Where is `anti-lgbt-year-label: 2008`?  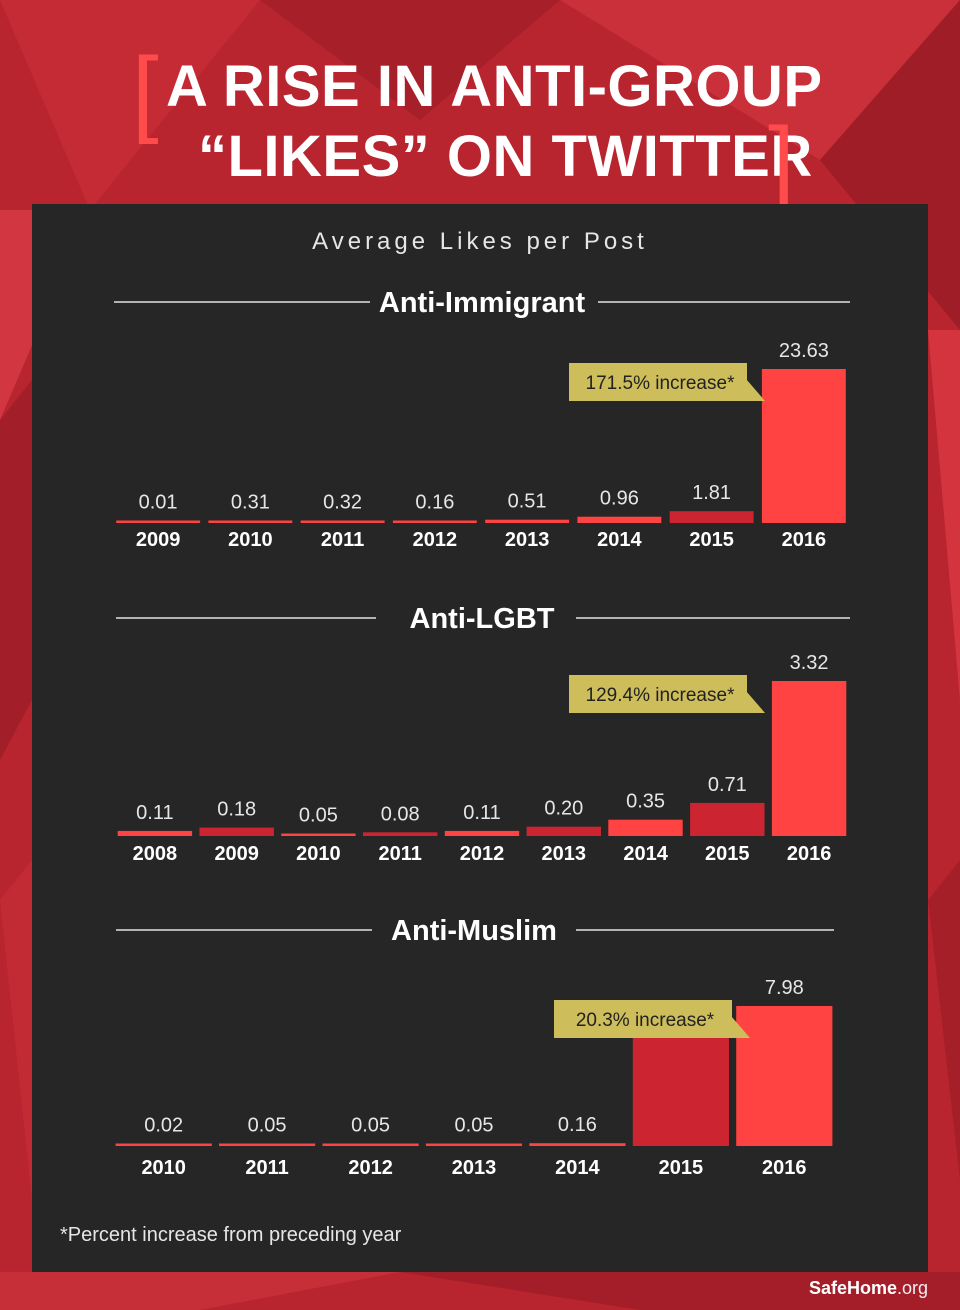 anti-lgbt-year-label: 2008 is located at coordinates (155, 854).